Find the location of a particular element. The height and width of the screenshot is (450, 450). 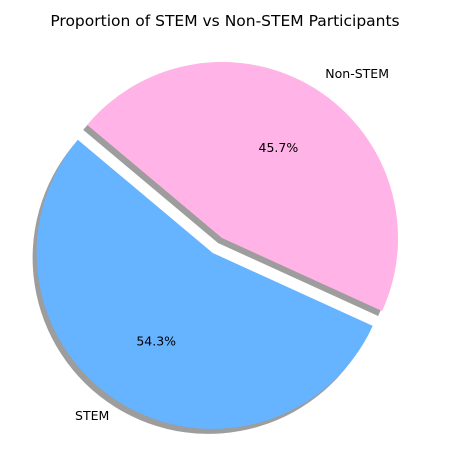

percent-label-stem: 54.3% is located at coordinates (156, 341).